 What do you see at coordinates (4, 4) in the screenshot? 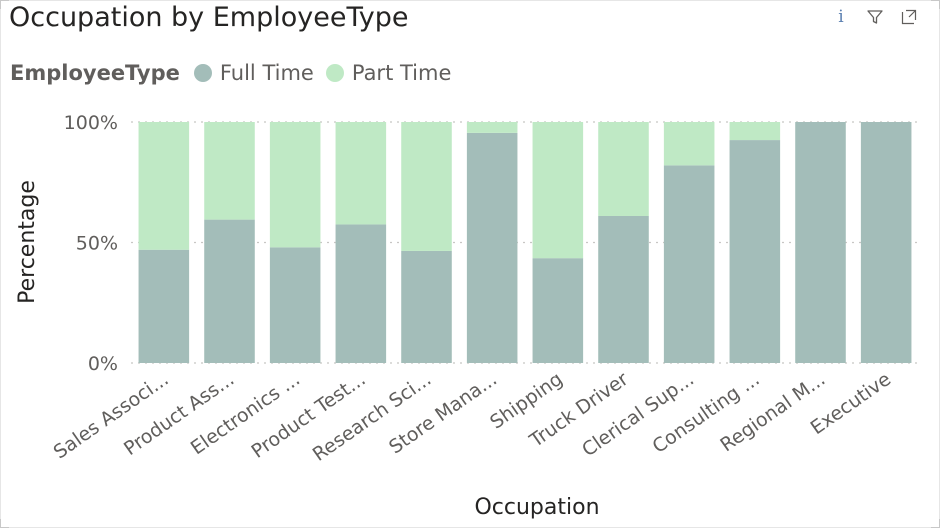
I see `resize-handle-top-left` at bounding box center [4, 4].